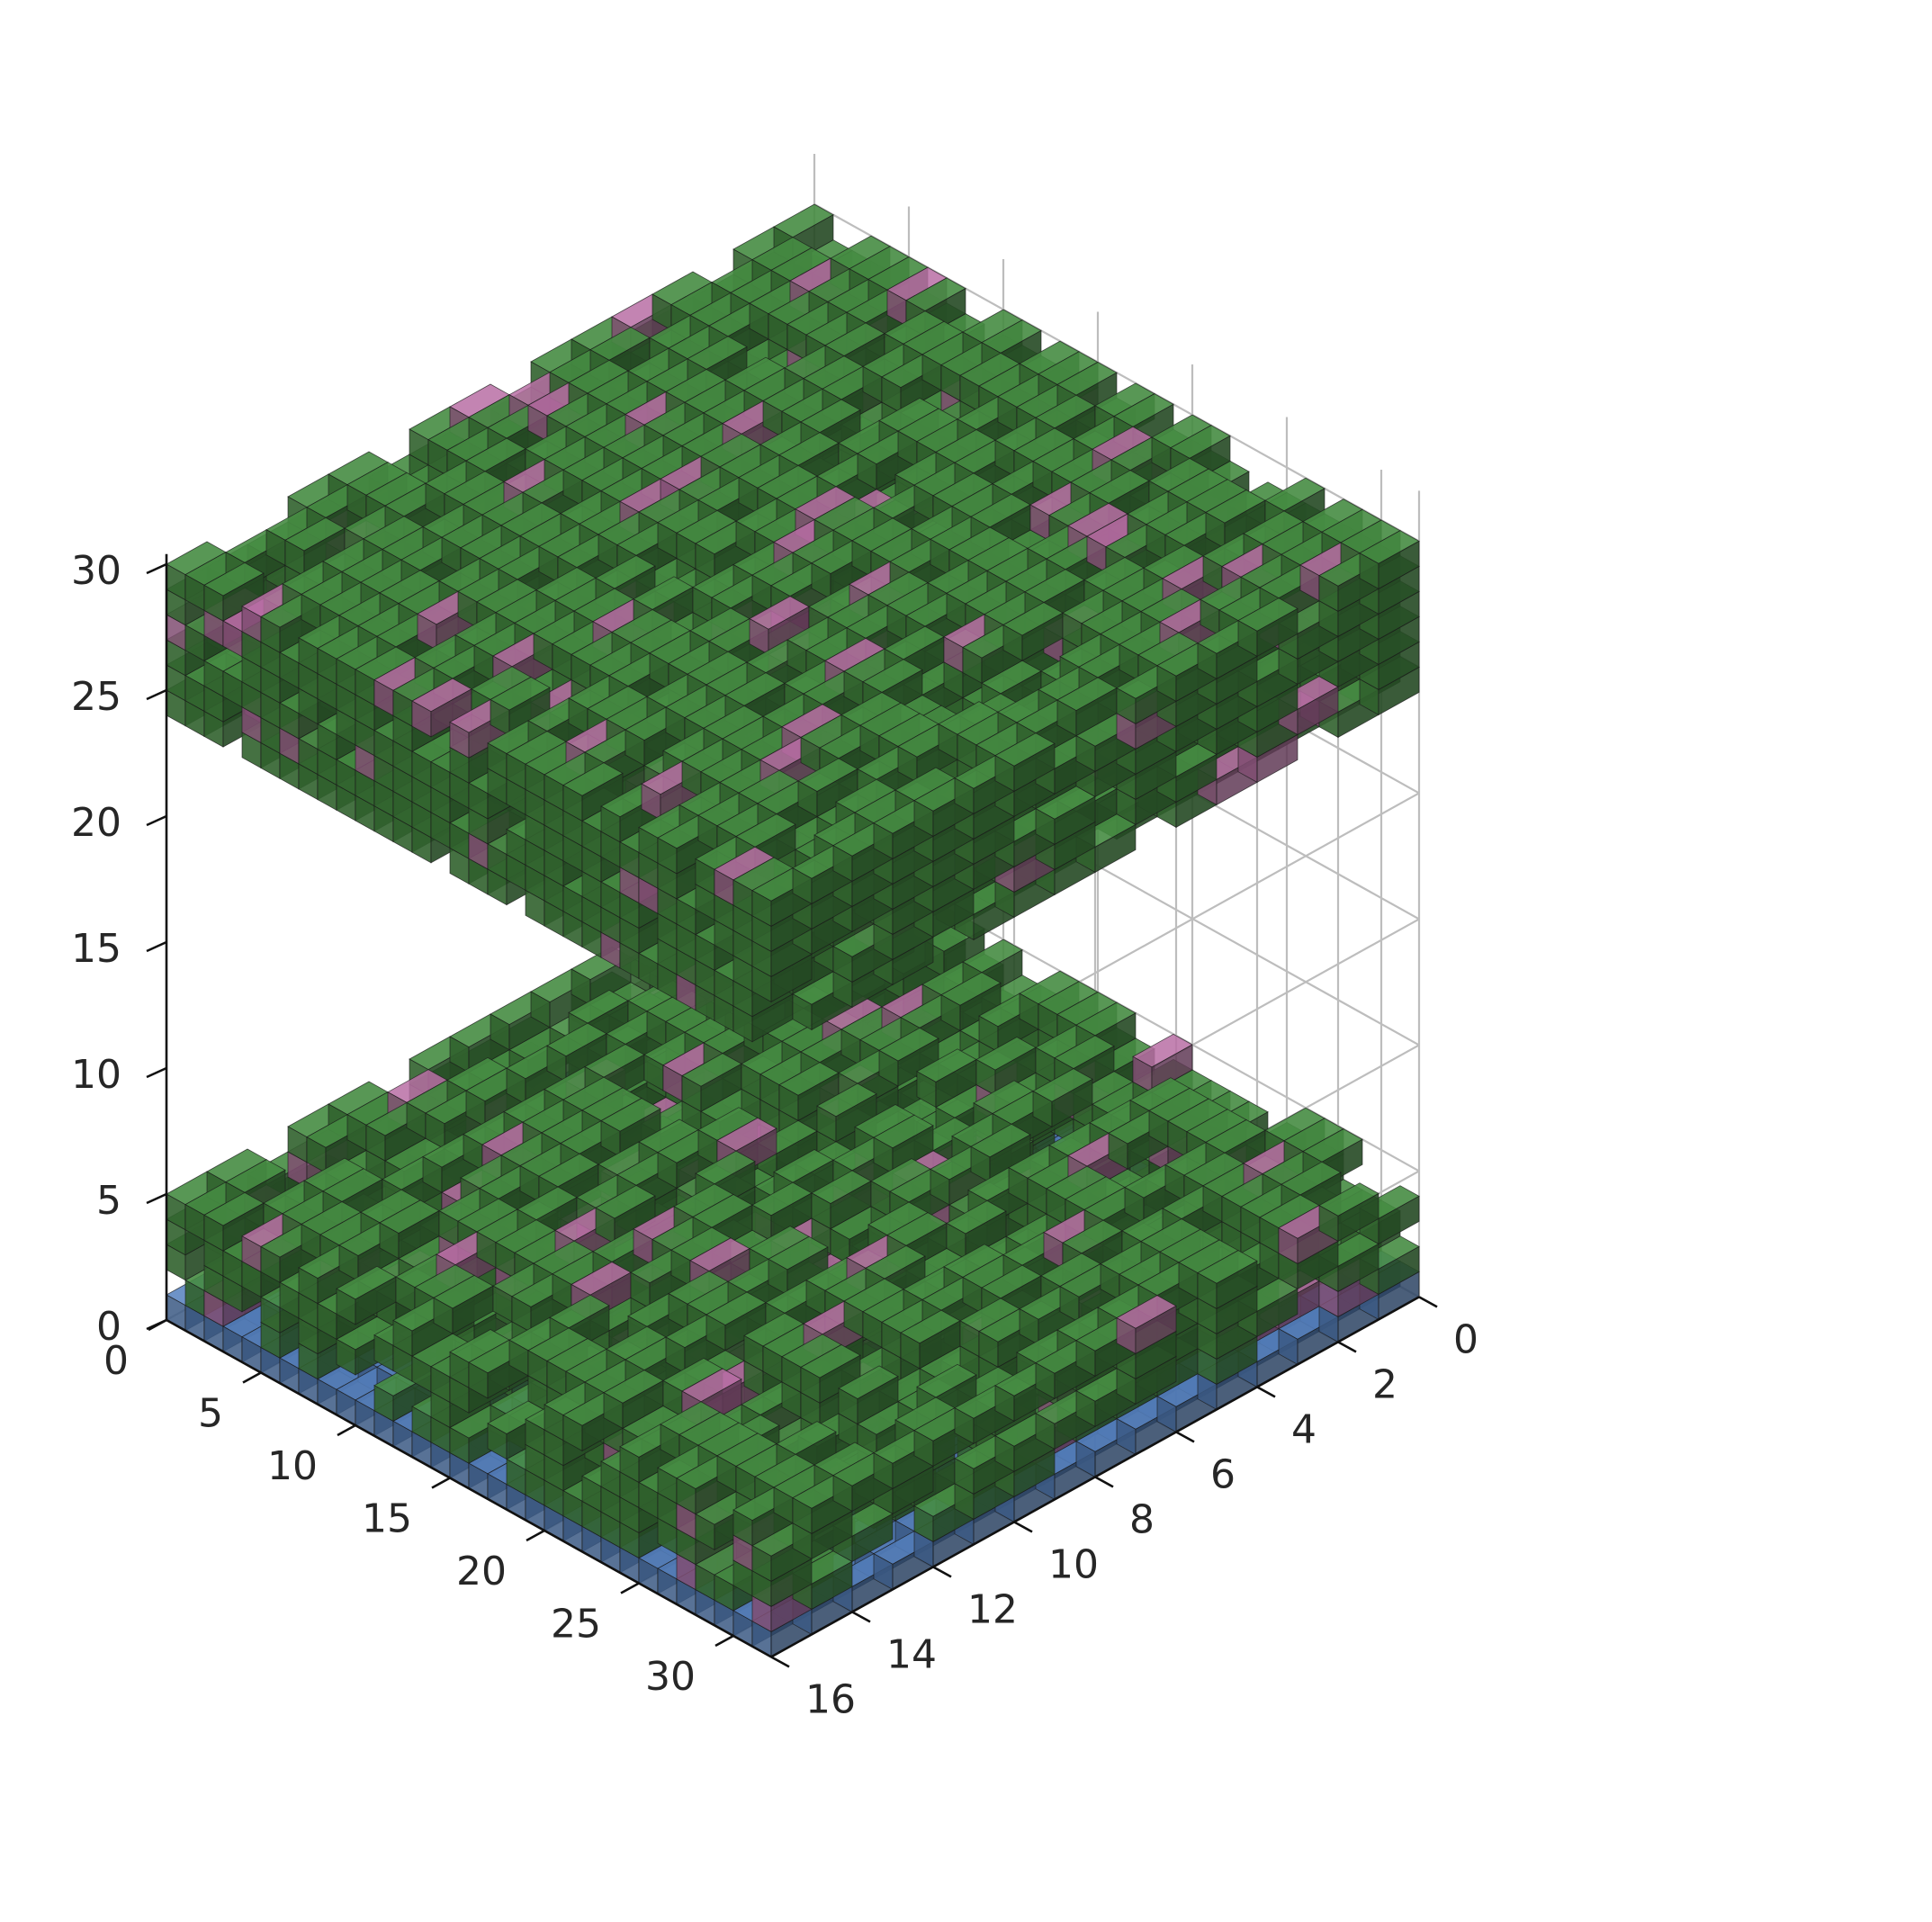 This screenshot has height=1922, width=1932. Describe the element at coordinates (481, 1572) in the screenshot. I see `x-tick-label: 20` at that location.